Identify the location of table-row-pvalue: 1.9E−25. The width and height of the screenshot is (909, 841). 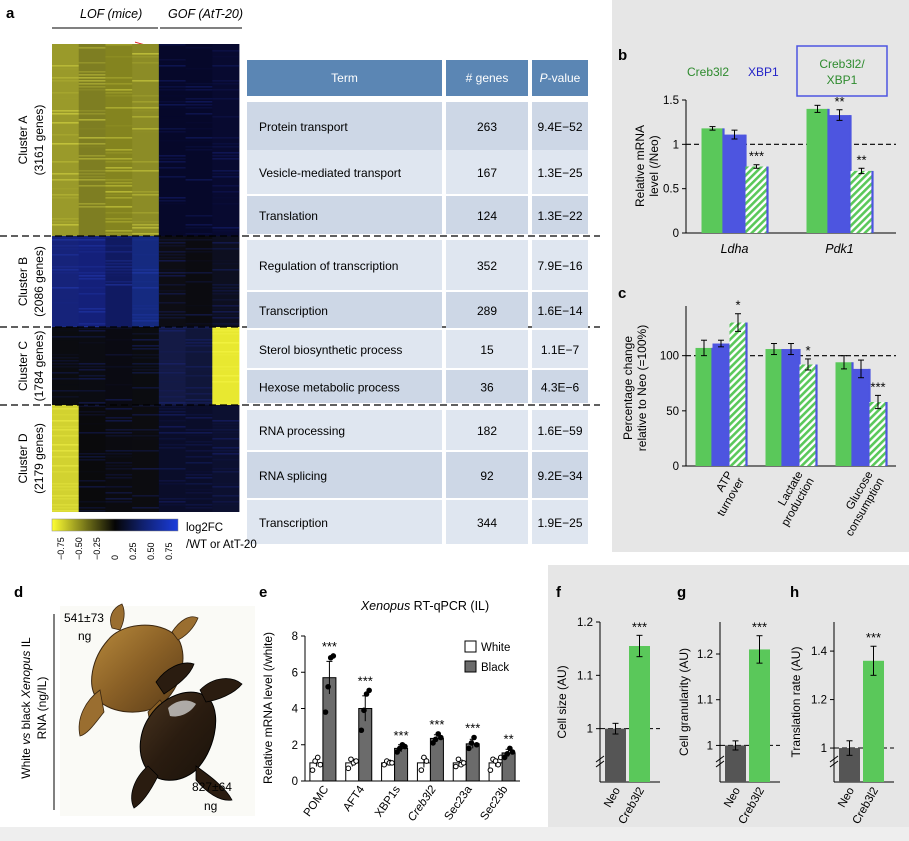
(559, 523).